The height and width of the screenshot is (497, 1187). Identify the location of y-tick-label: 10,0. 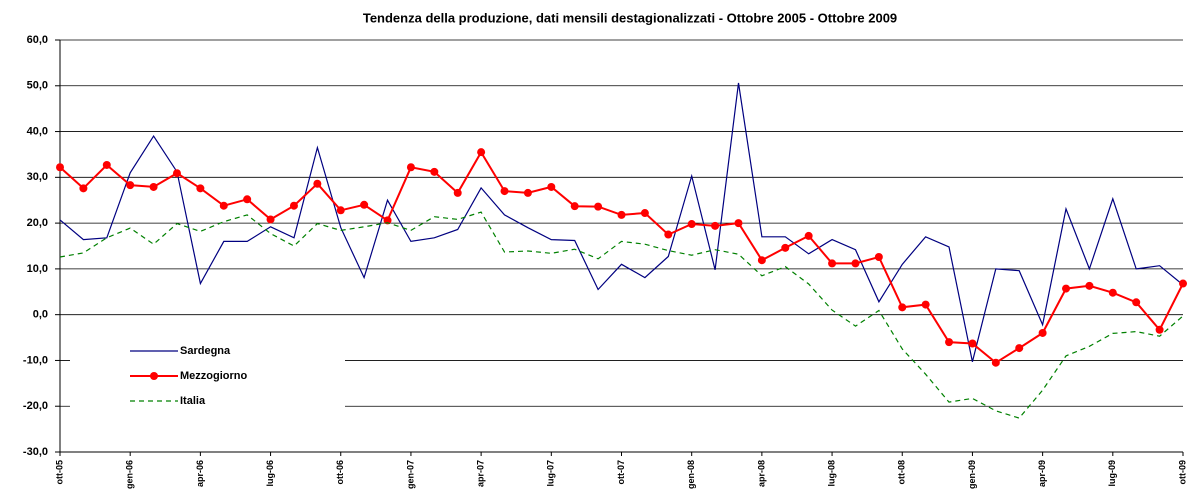
(37, 269).